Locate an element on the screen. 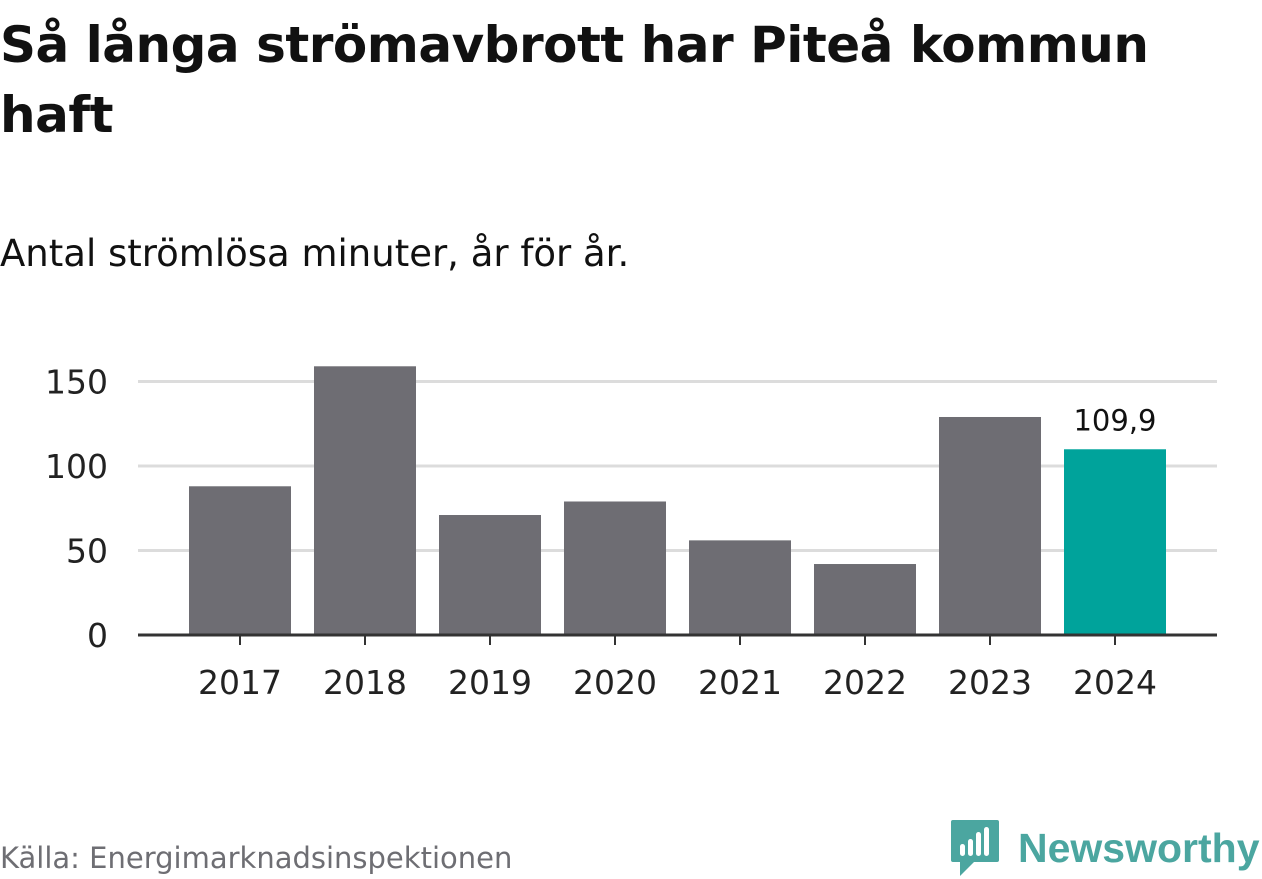  data-labels: 109,9 is located at coordinates (1114, 420).